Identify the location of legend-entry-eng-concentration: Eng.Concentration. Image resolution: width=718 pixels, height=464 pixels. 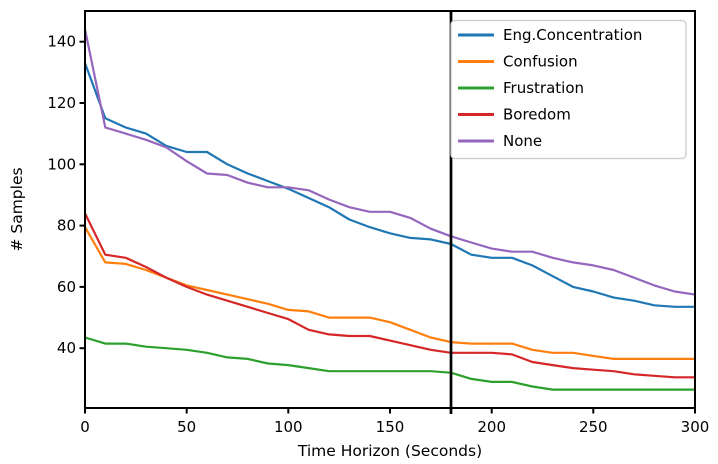
(550, 35).